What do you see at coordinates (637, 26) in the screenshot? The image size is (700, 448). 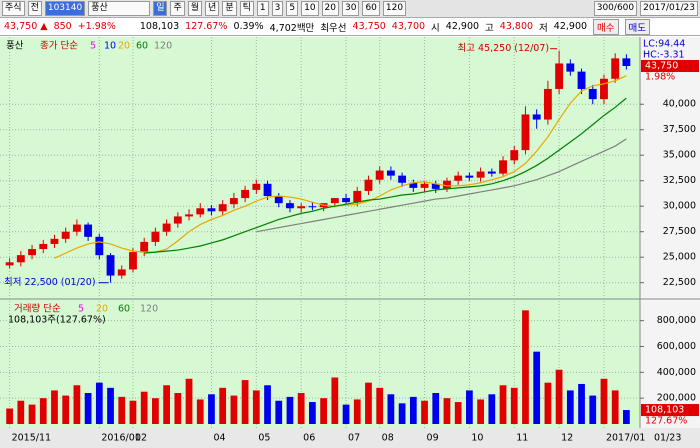 I see `sell-button: 매도` at bounding box center [637, 26].